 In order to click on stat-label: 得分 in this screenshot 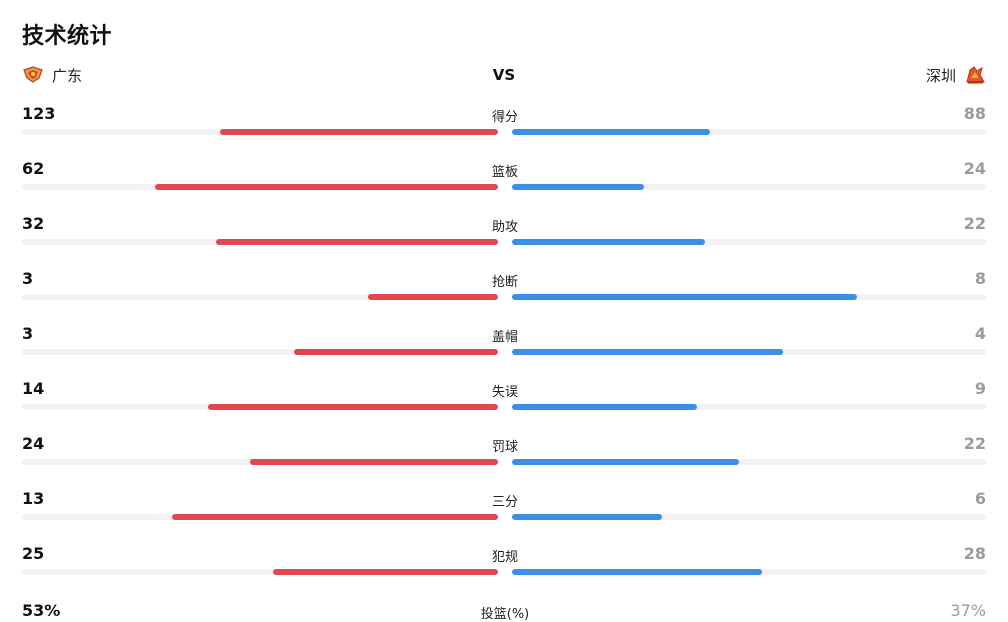, I will do `click(505, 117)`.